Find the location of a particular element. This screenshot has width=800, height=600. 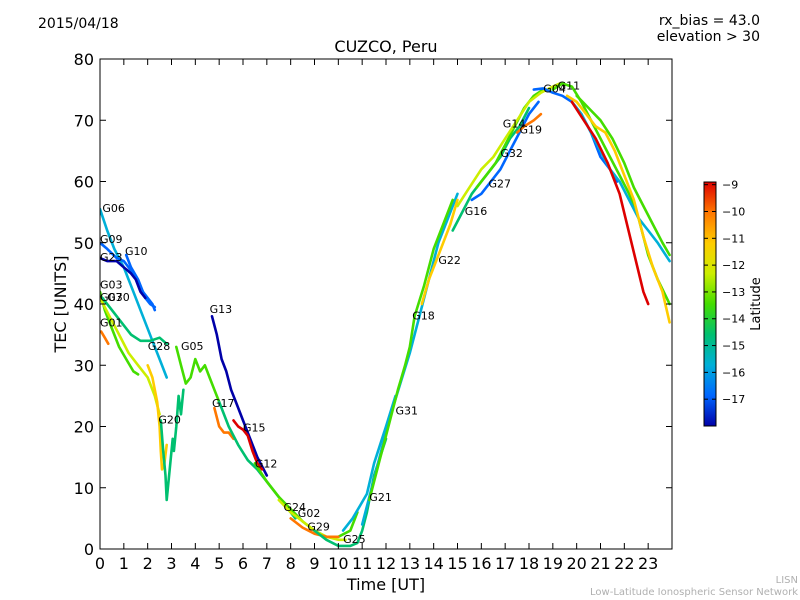

series-label-g25: G25 is located at coordinates (354, 539).